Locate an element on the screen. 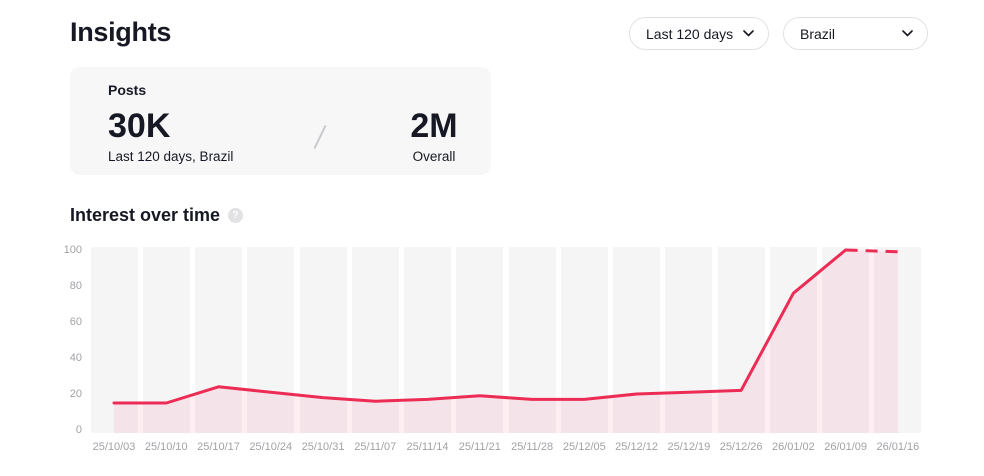  posts-overall-caption: Overall is located at coordinates (434, 156).